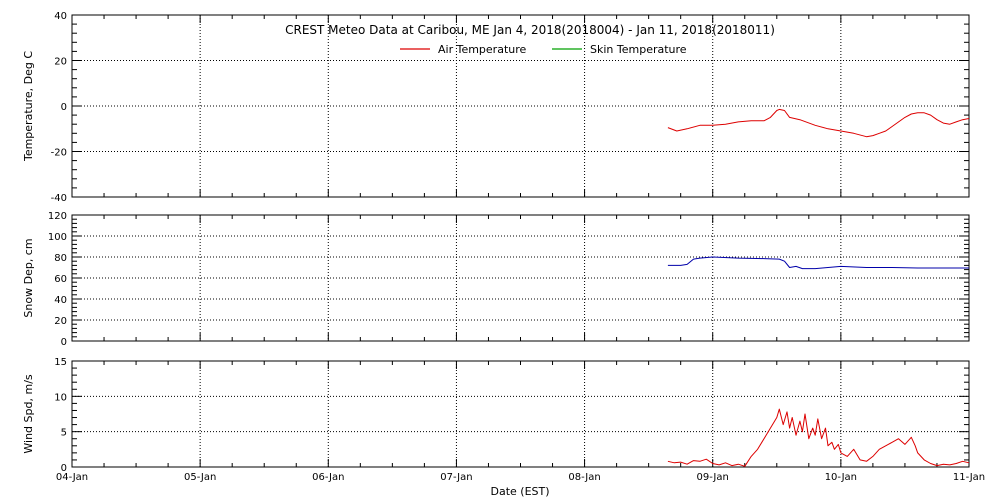 This screenshot has height=500, width=1000. I want to click on y-tick-label: 100, so click(57, 237).